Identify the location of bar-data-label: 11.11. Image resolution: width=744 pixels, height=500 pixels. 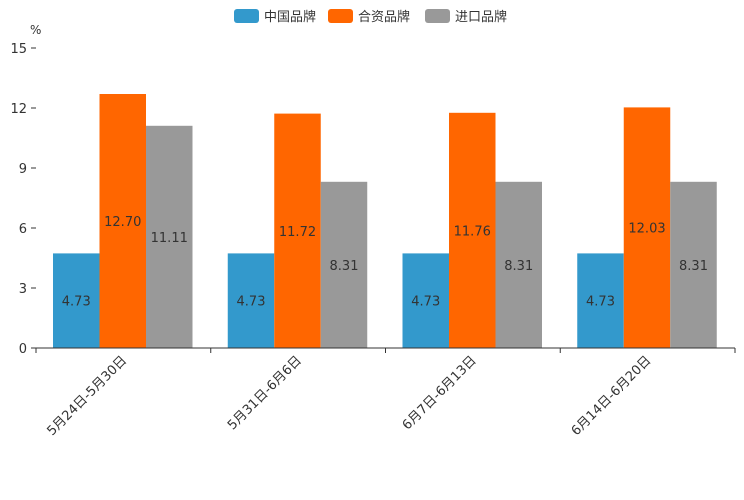
(169, 238).